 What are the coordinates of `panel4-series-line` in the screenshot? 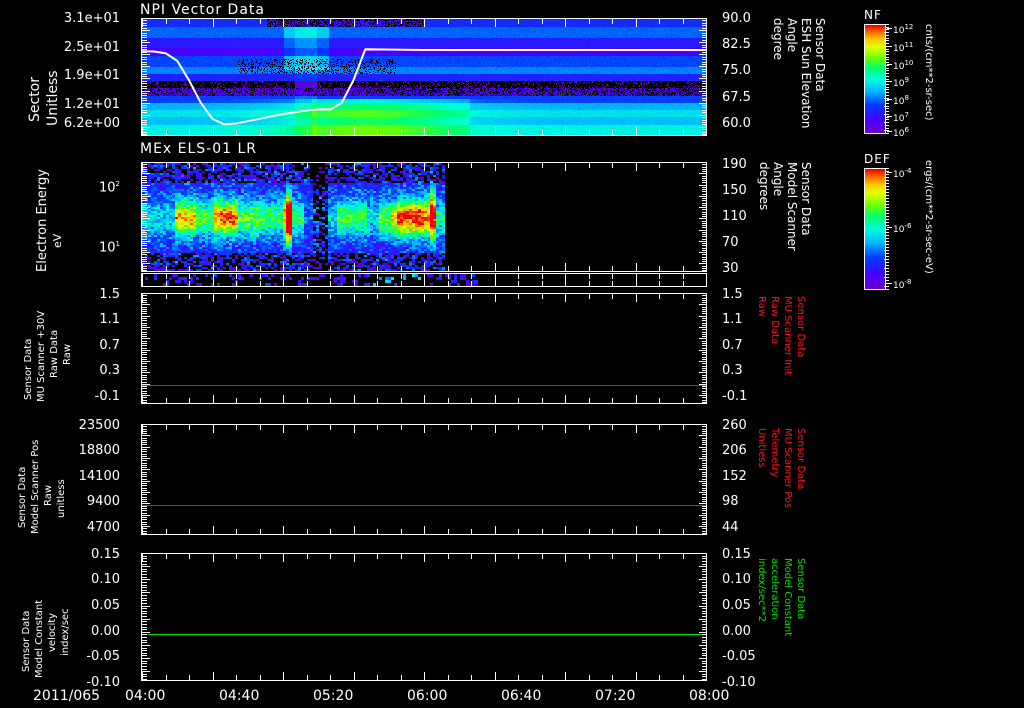 It's located at (424, 505).